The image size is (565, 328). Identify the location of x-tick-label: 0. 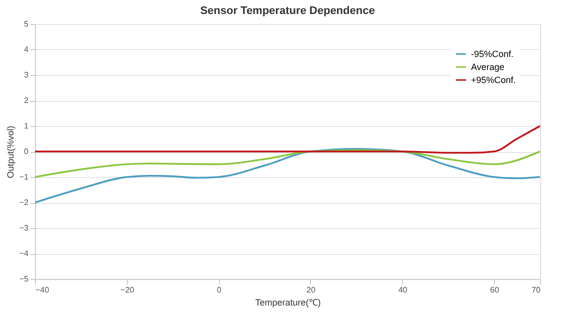
(219, 290).